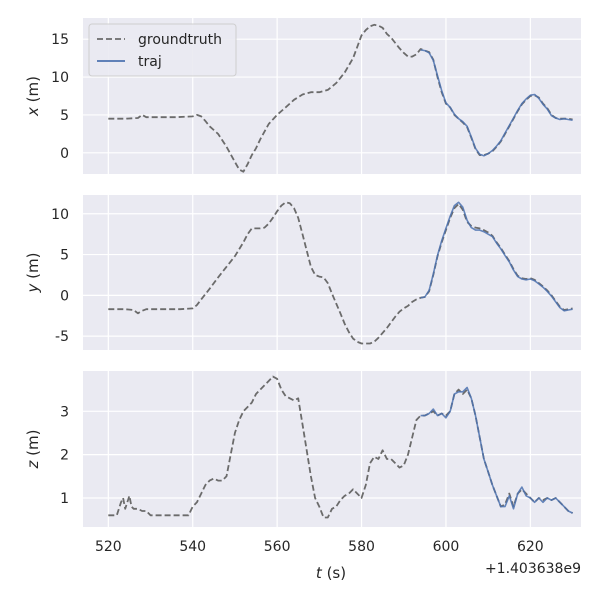 The image size is (600, 600). I want to click on legend-frame, so click(162, 50).